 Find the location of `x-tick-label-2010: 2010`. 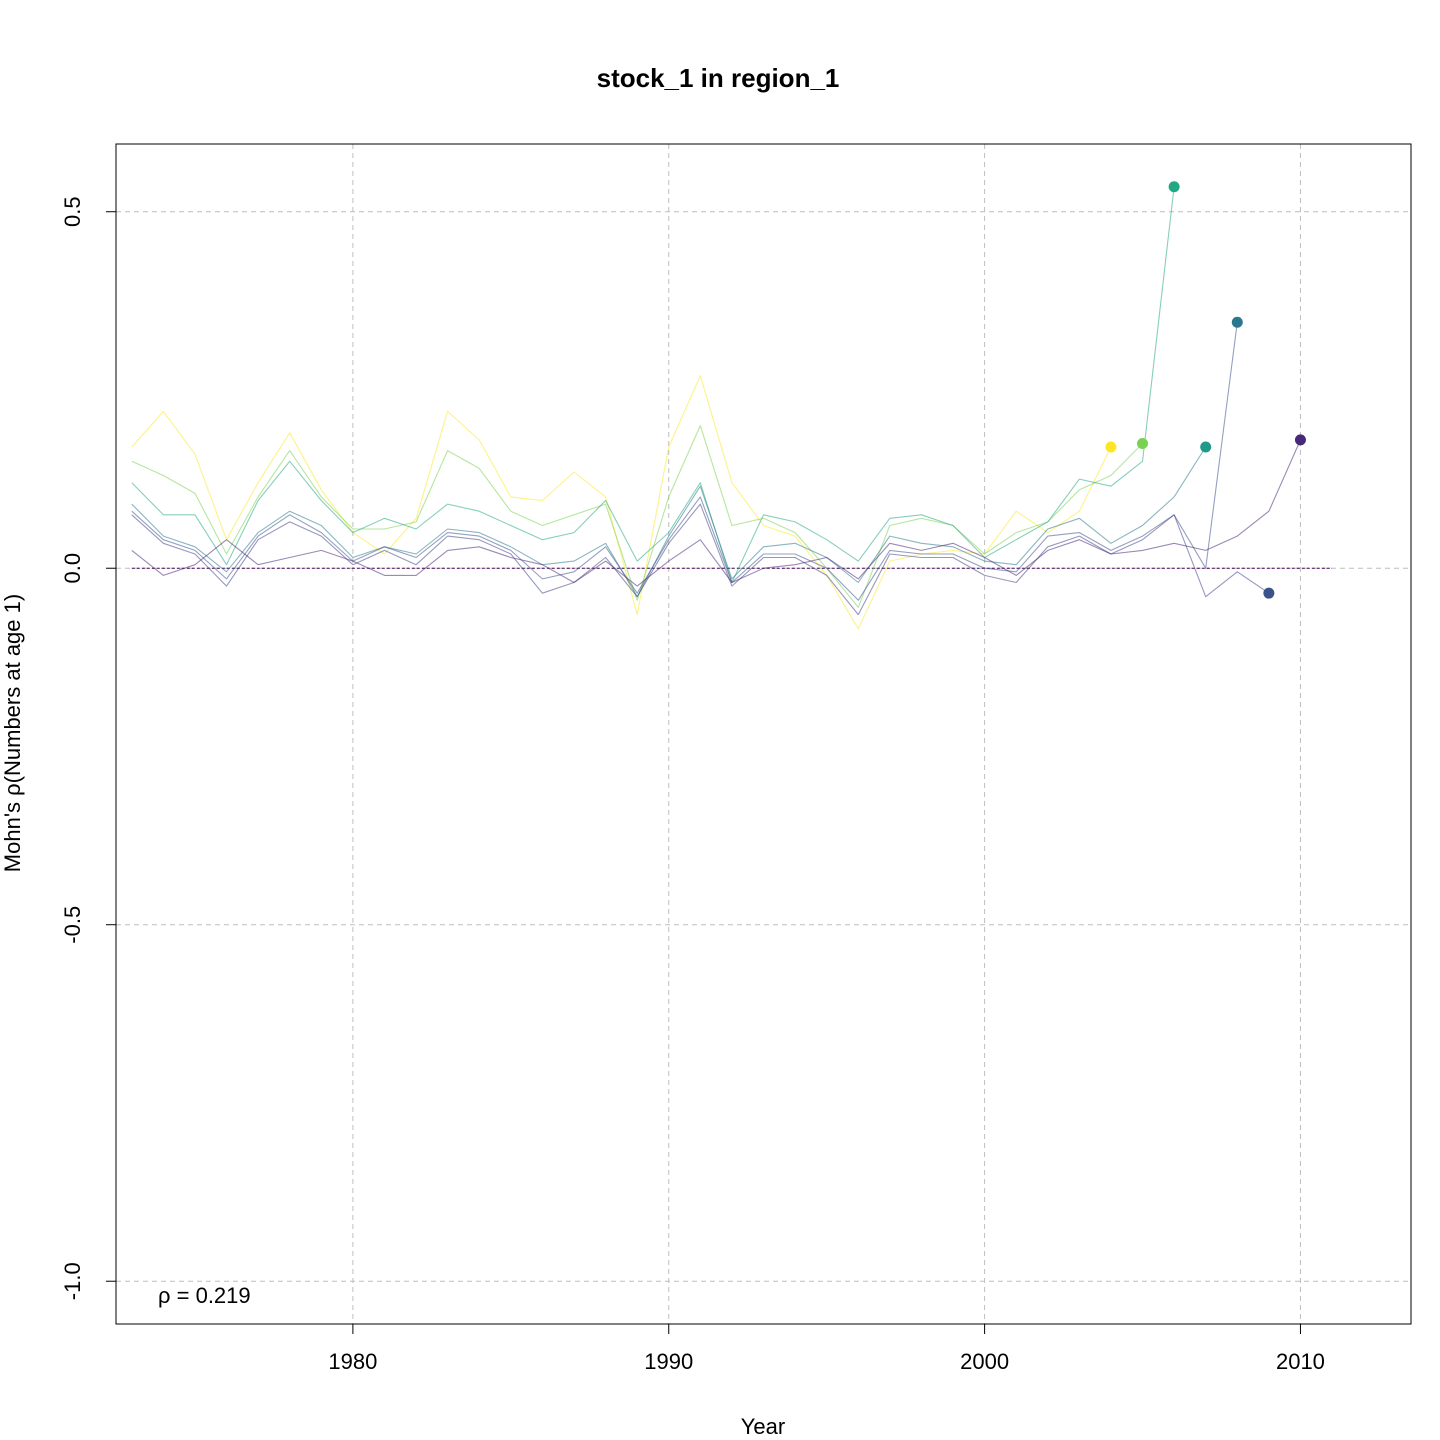

x-tick-label-2010: 2010 is located at coordinates (1300, 1361).